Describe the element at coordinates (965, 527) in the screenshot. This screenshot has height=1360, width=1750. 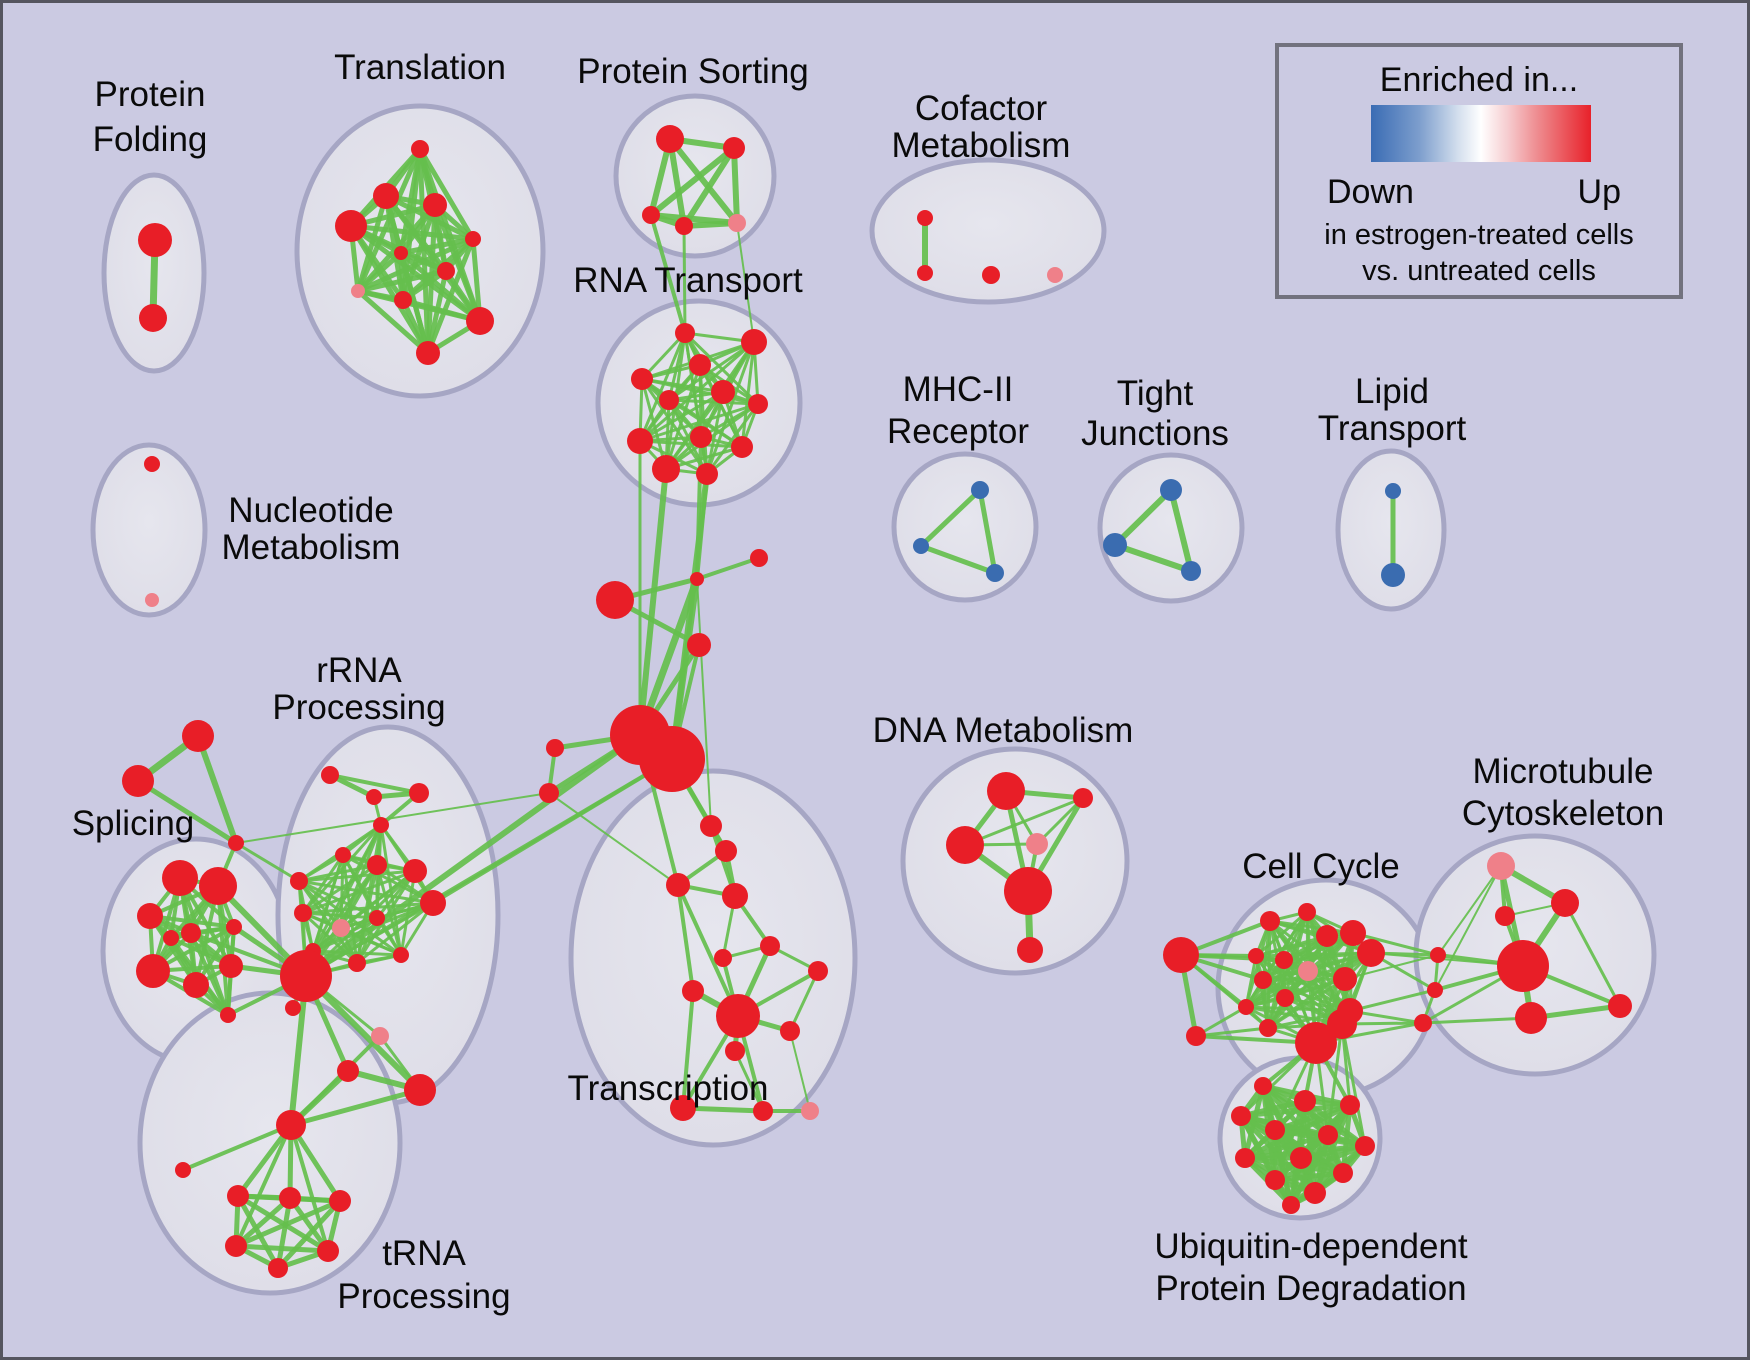
I see `cluster-mhc-ii-receptor-ellipse` at that location.